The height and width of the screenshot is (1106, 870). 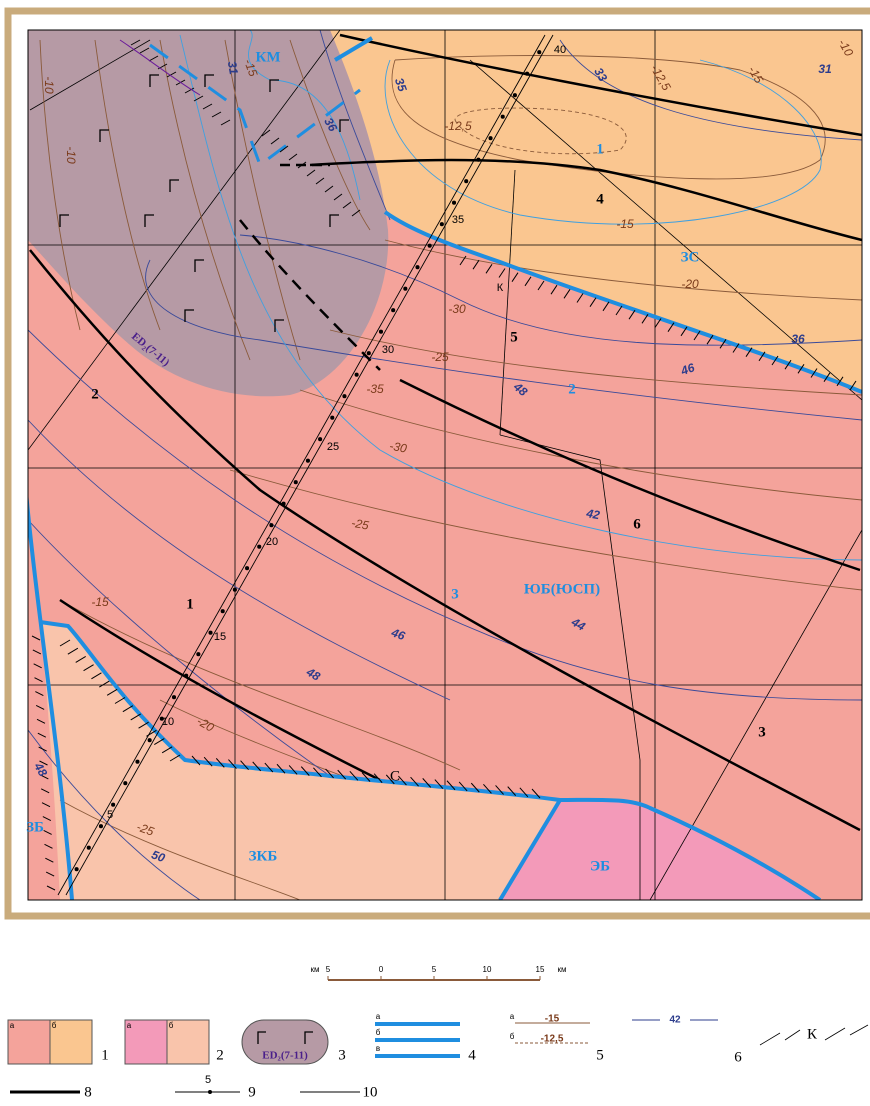 I want to click on scale-tick-label: 0, so click(x=381, y=969).